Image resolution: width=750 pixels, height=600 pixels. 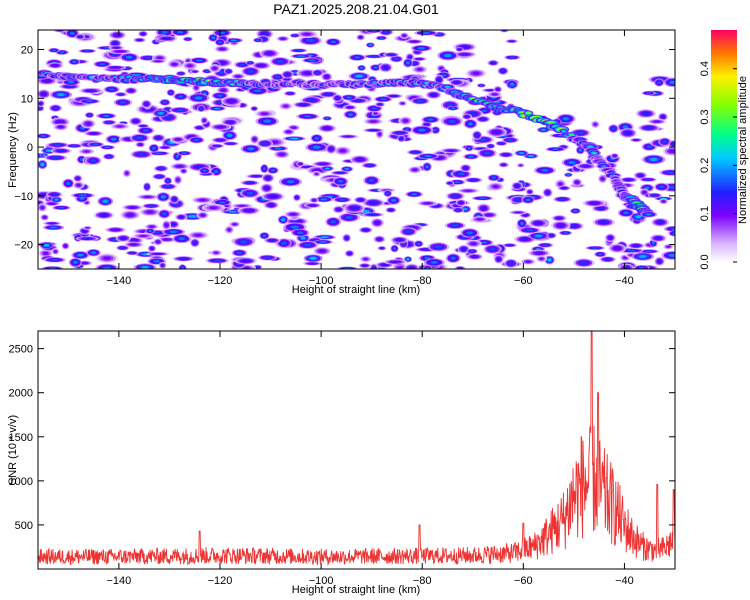 I want to click on spectrogram-y-tick-label: −20, so click(x=23, y=246).